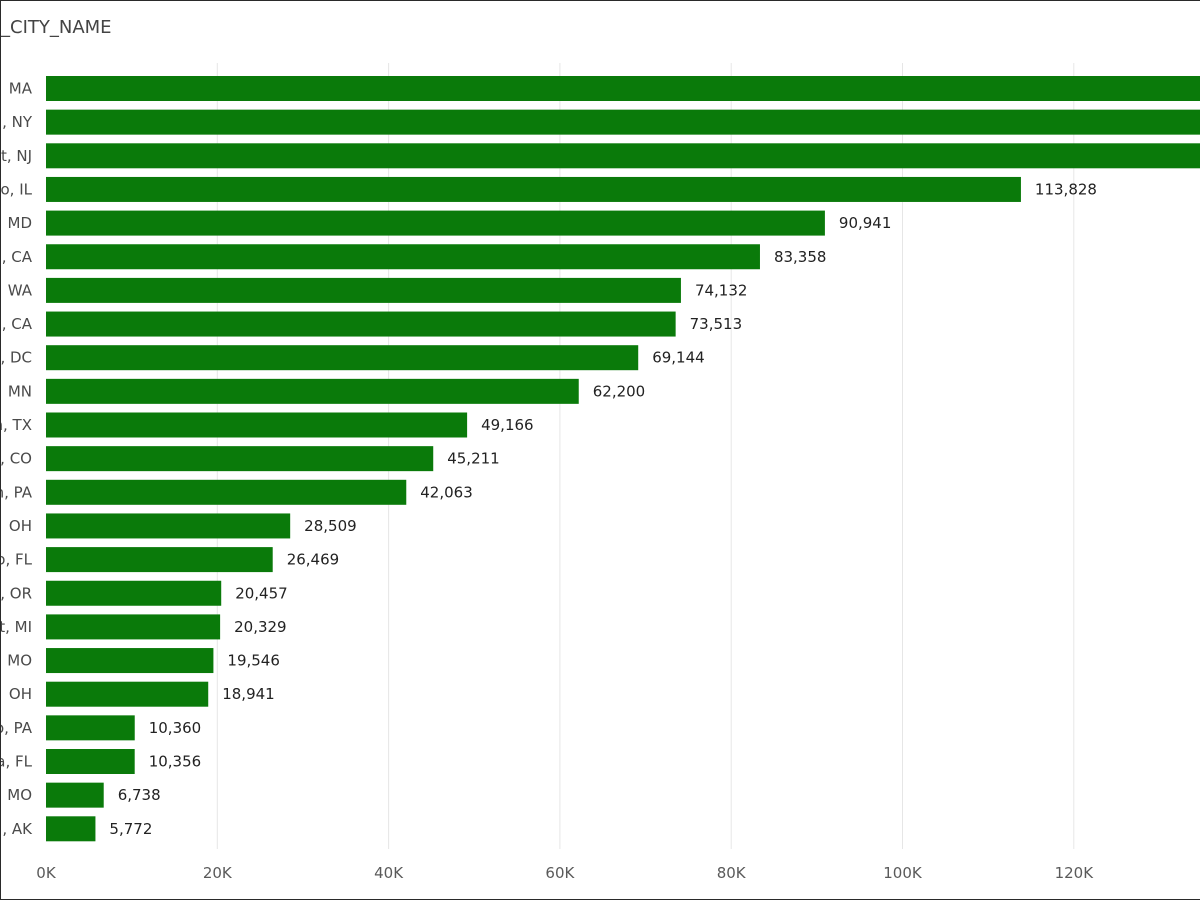 The height and width of the screenshot is (900, 1200). I want to click on data-label: 74,132, so click(721, 290).